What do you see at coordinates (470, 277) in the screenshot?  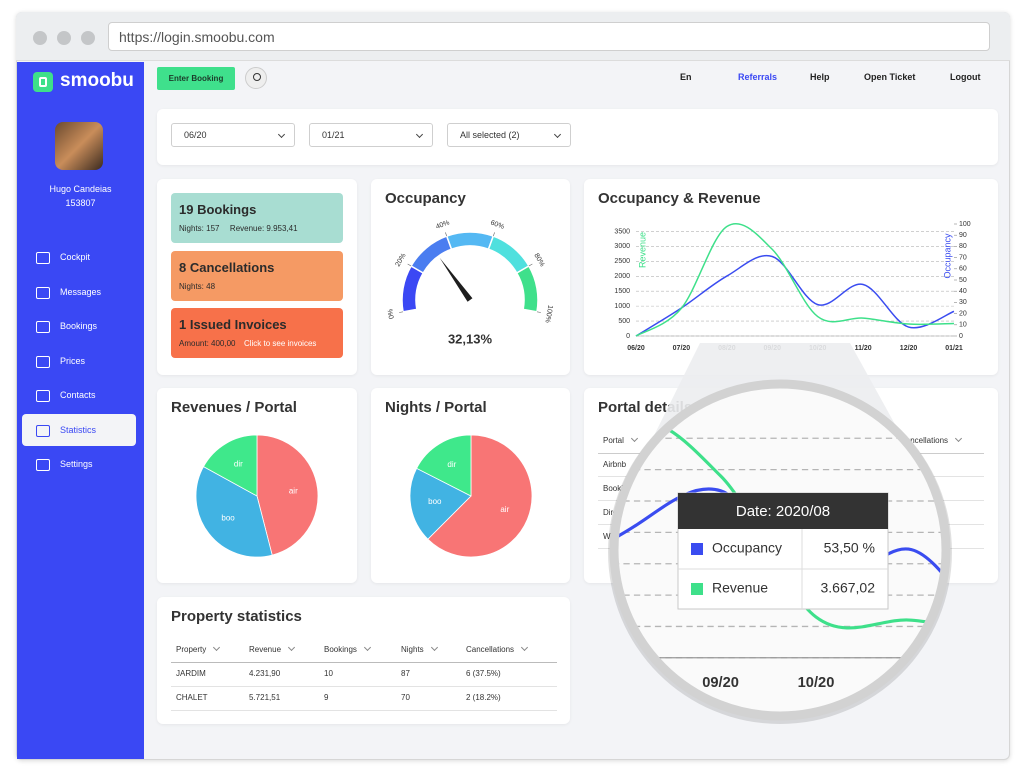 I see `occupancy-card` at bounding box center [470, 277].